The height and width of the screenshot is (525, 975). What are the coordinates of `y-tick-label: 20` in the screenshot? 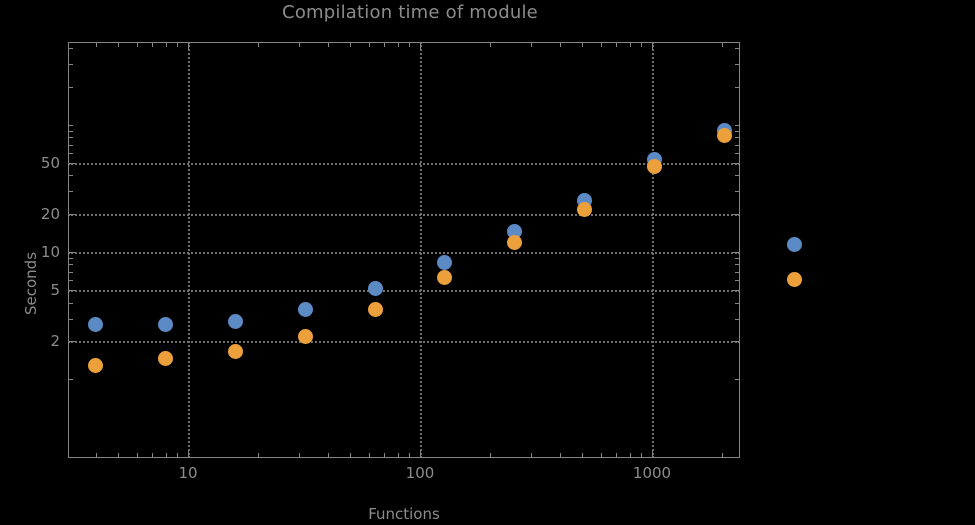 It's located at (50, 213).